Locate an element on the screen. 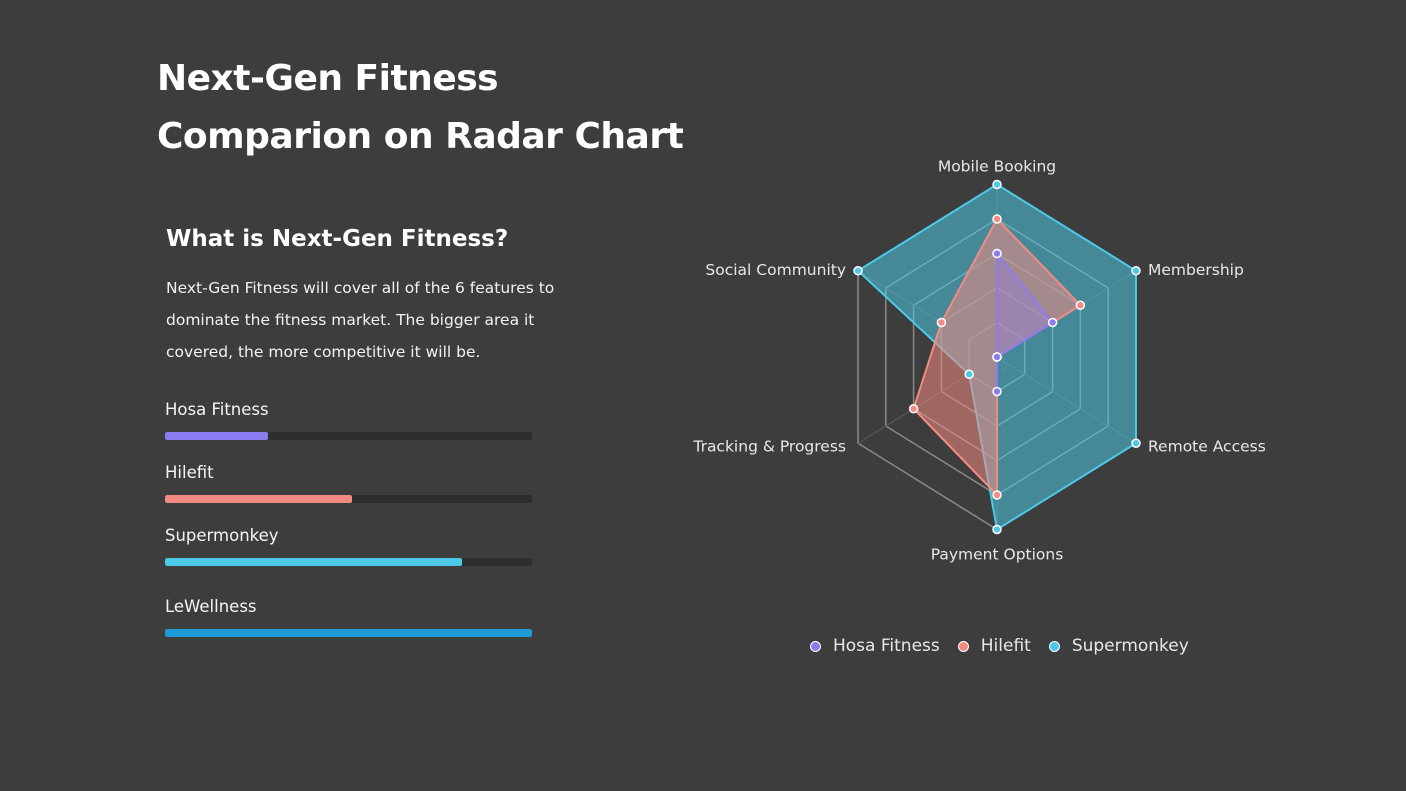  legend-label: Hosa Fitness is located at coordinates (886, 646).